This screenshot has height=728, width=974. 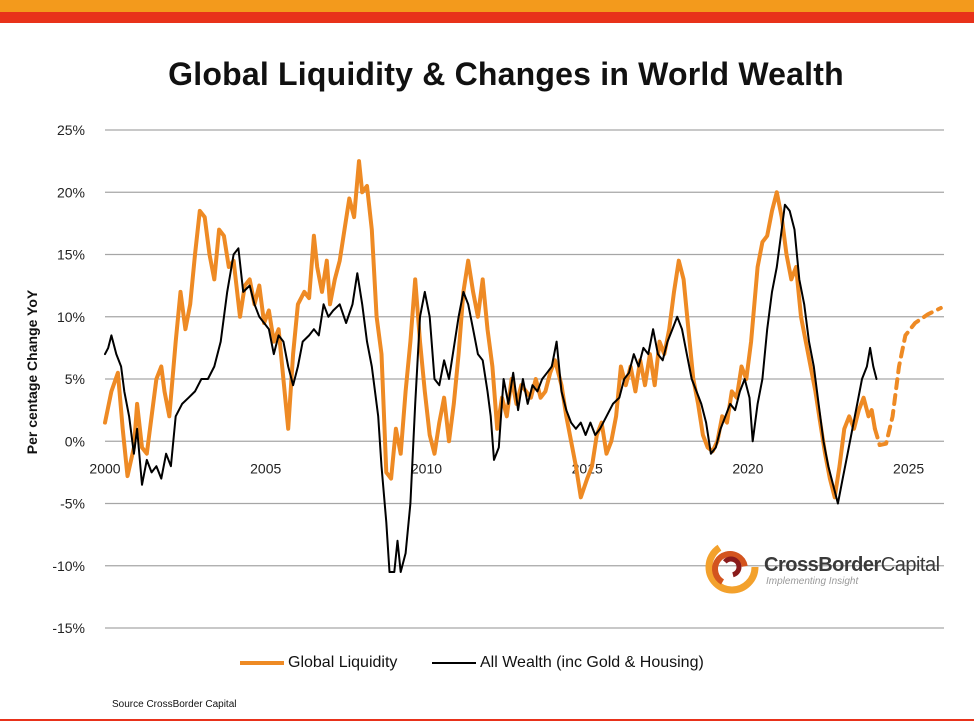 What do you see at coordinates (732, 567) in the screenshot?
I see `logo-swirl-icon` at bounding box center [732, 567].